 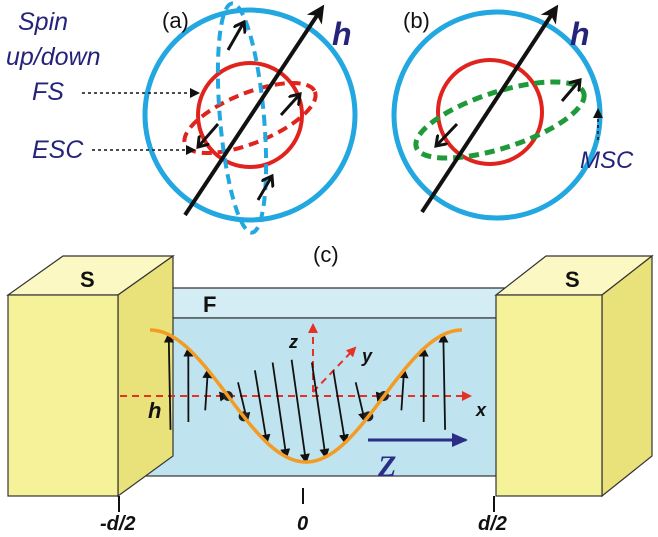 I want to click on left-electrode-side, so click(x=145, y=376).